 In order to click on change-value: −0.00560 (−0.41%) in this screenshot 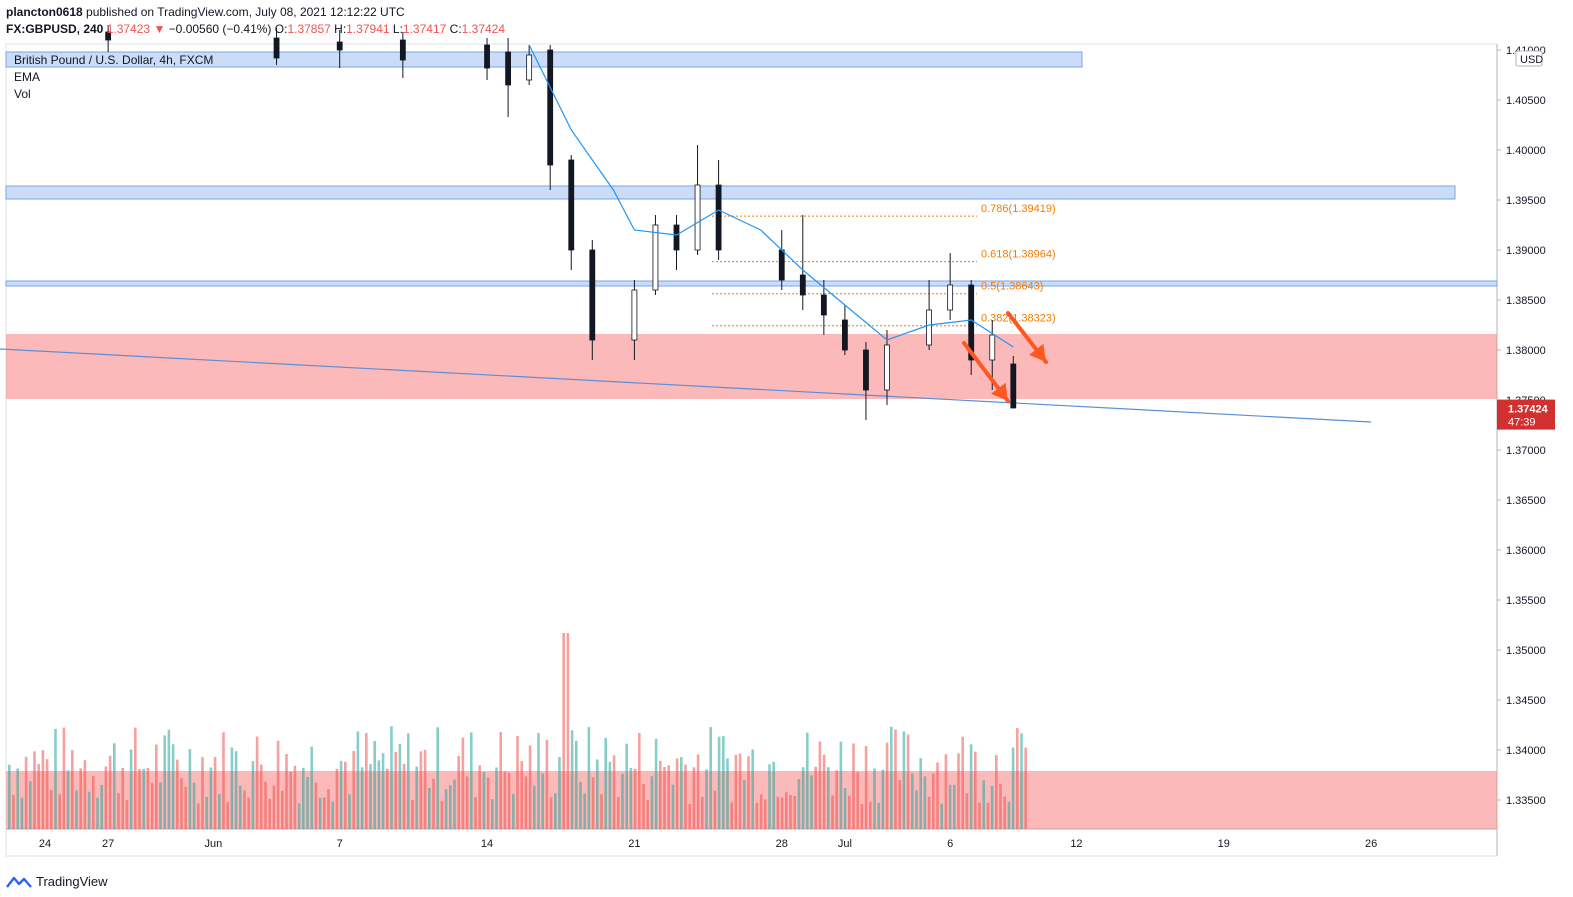, I will do `click(220, 29)`.